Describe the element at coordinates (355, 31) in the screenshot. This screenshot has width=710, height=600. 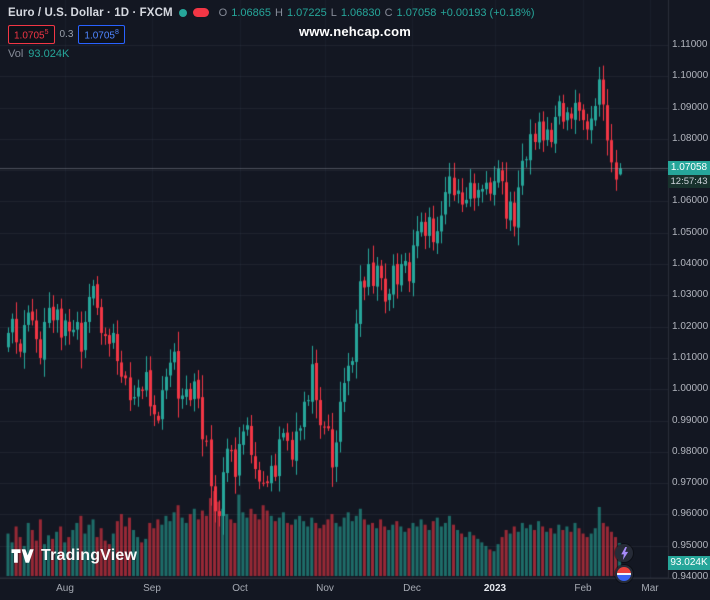
I see `watermark-text: www.nehcap.com` at that location.